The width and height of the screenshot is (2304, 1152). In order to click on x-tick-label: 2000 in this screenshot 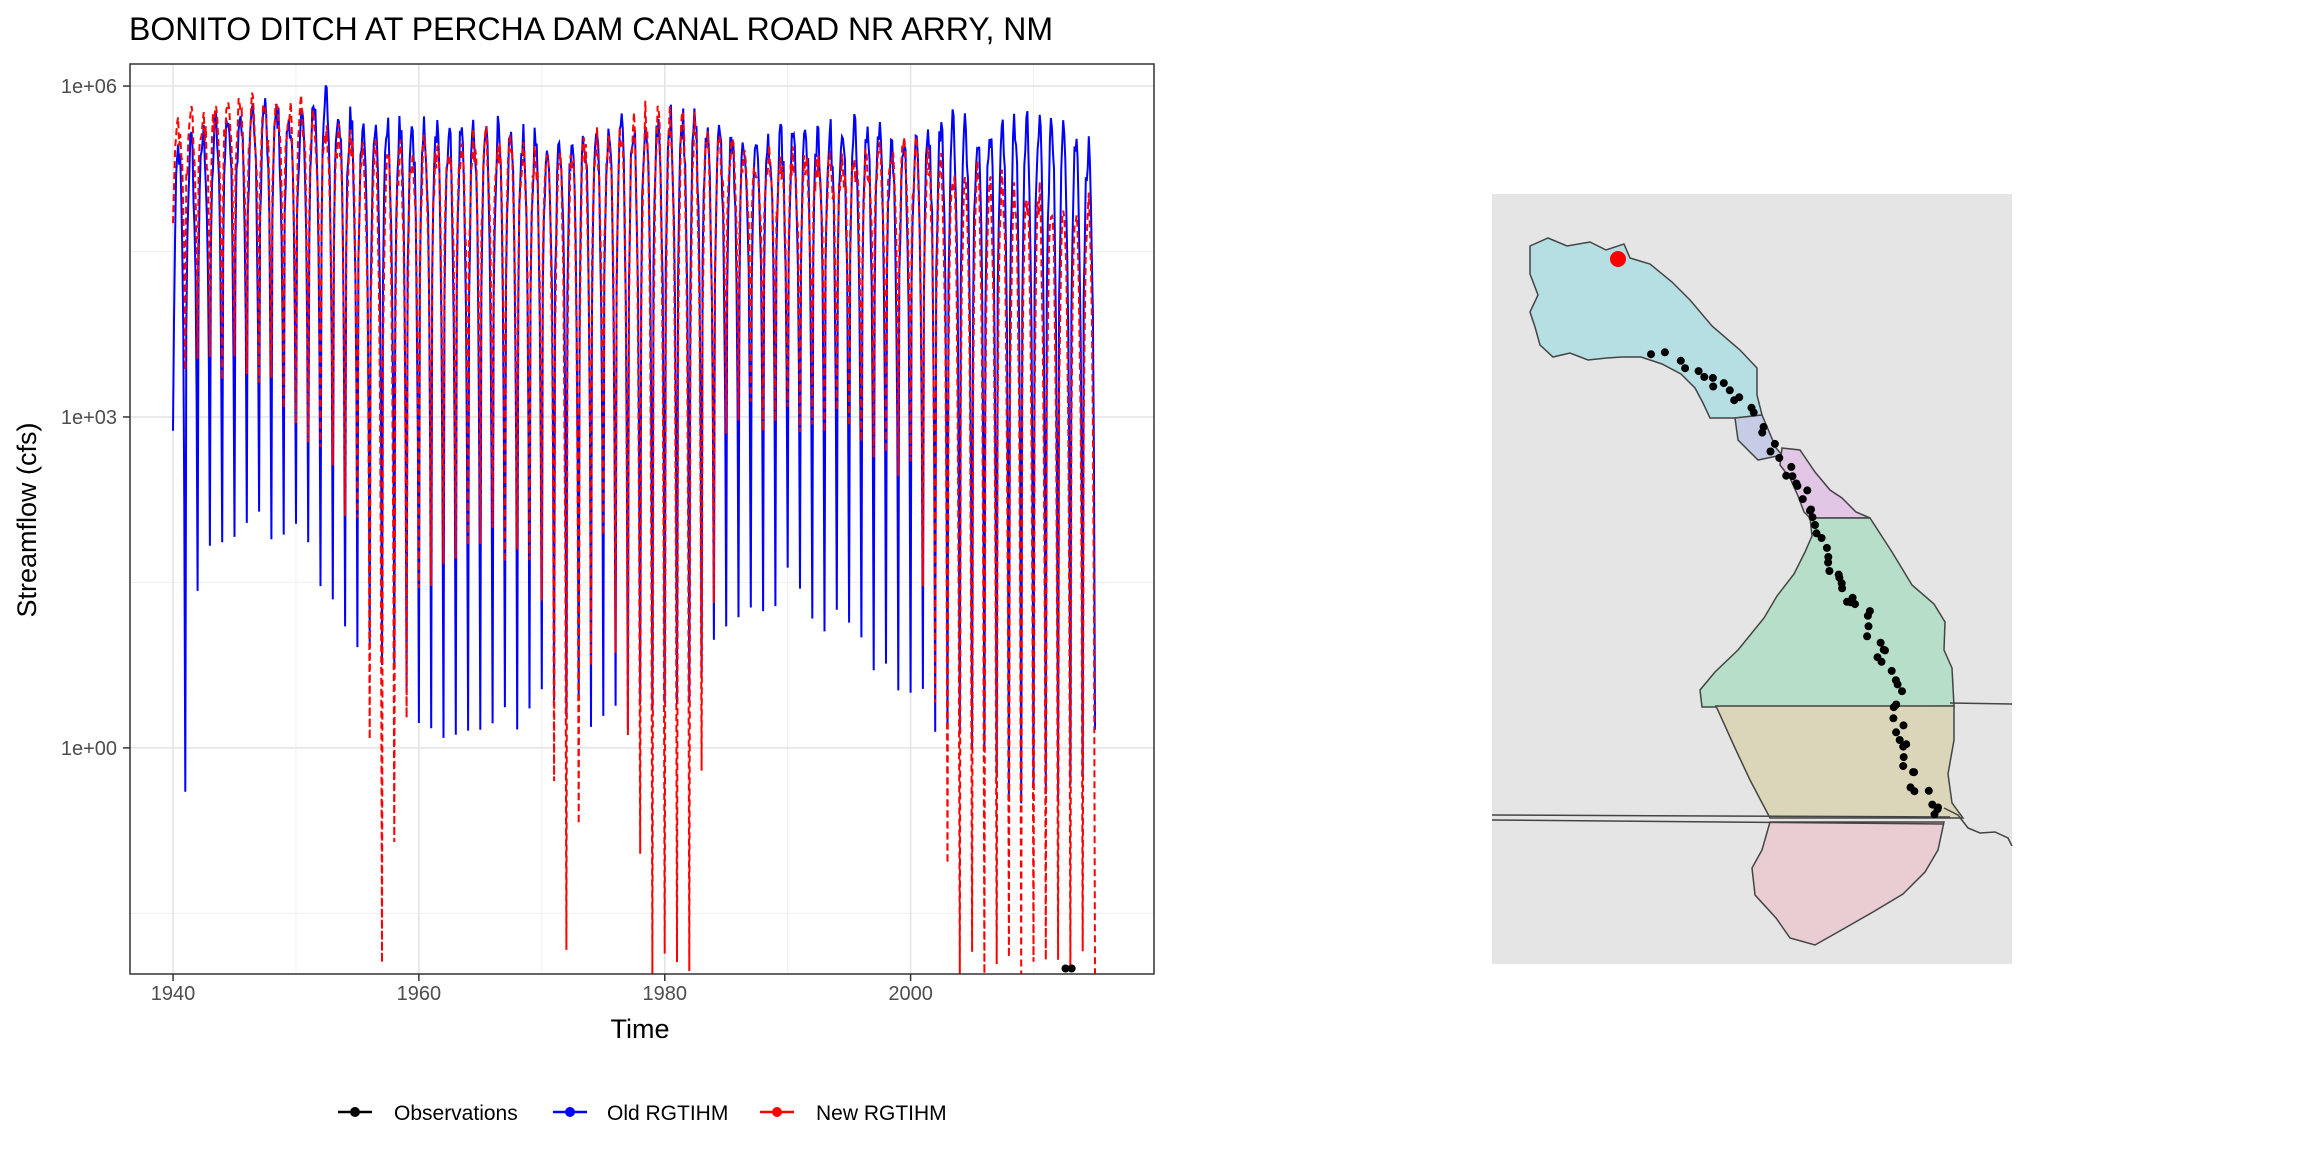, I will do `click(910, 994)`.